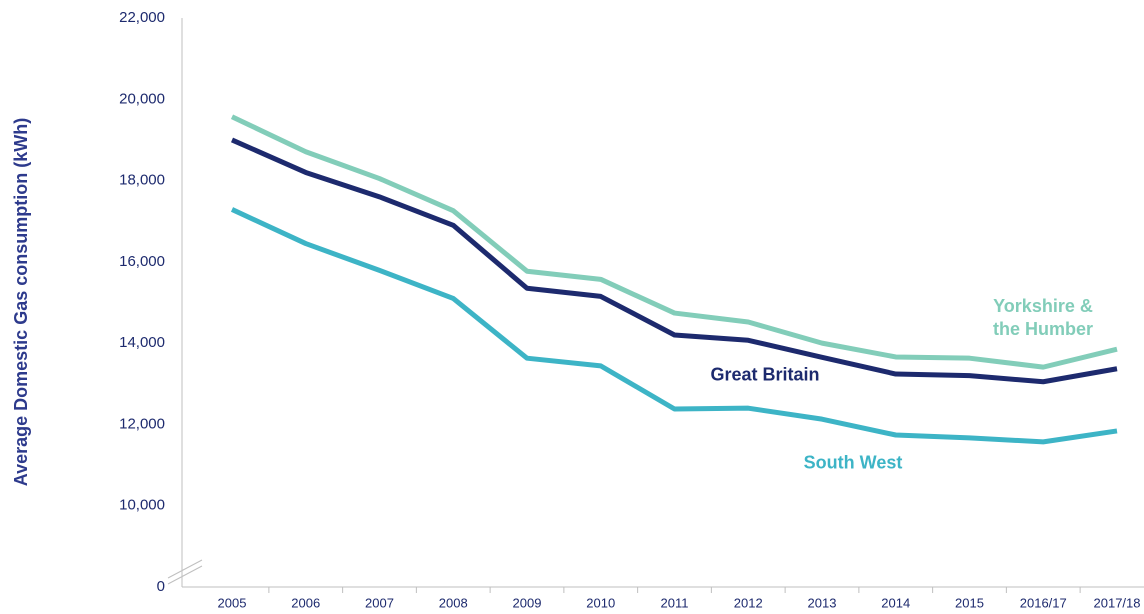  What do you see at coordinates (21, 302) in the screenshot?
I see `y-axis-label: Average Domestic Gas consumption (kWh)` at bounding box center [21, 302].